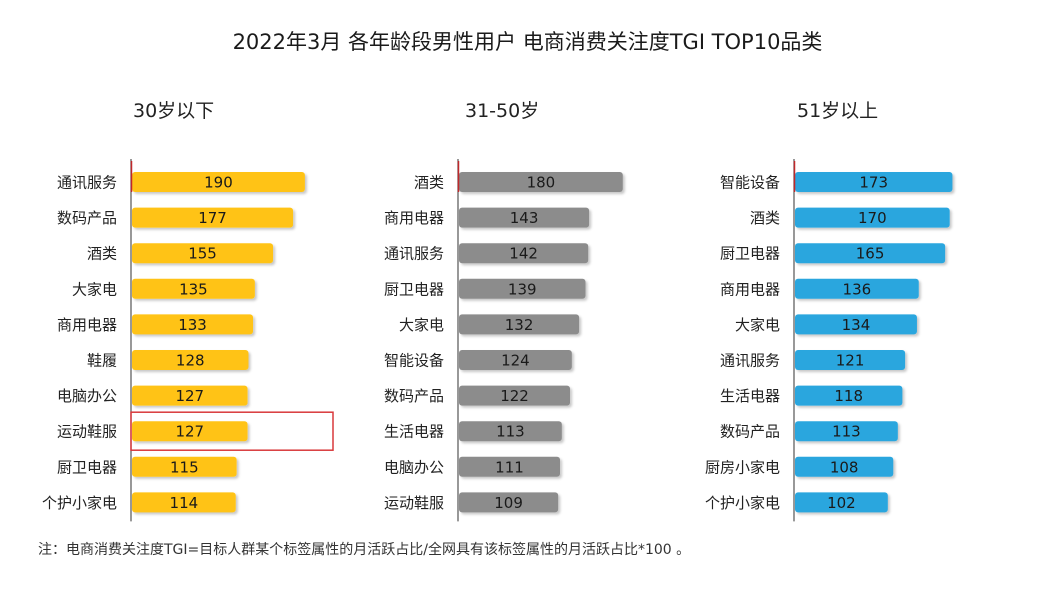 The width and height of the screenshot is (1055, 594). I want to click on value-label: 173, so click(873, 183).